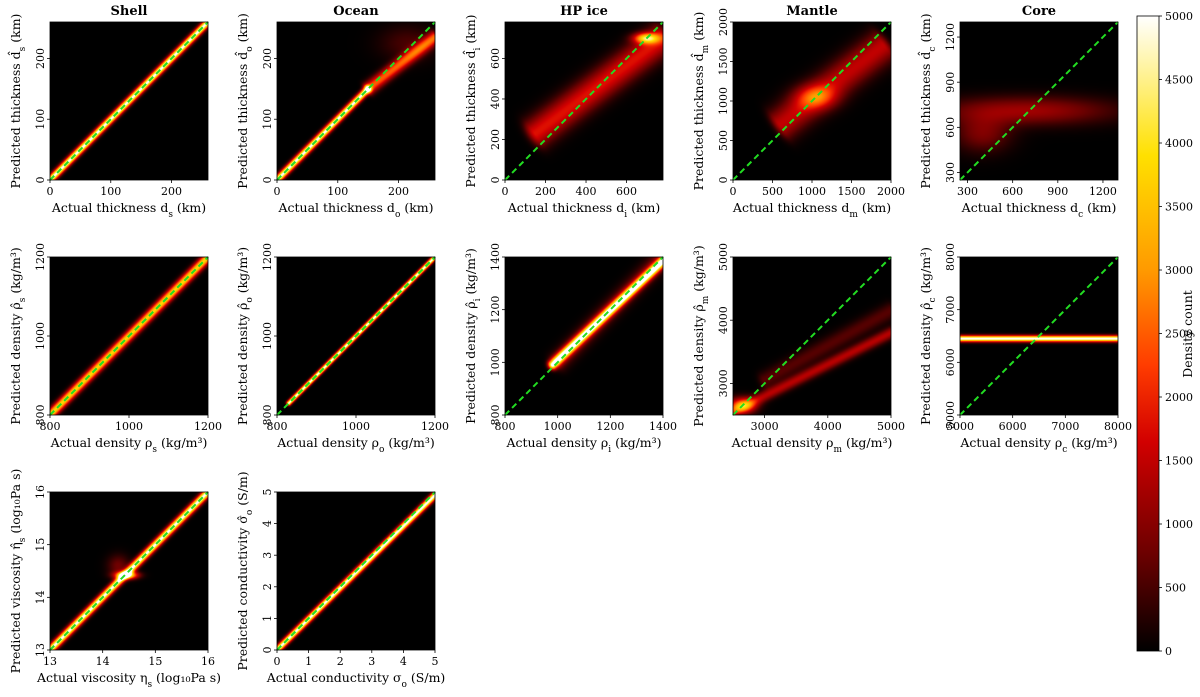  Describe the element at coordinates (1179, 524) in the screenshot. I see `colorbar-tick-label: 1000` at that location.